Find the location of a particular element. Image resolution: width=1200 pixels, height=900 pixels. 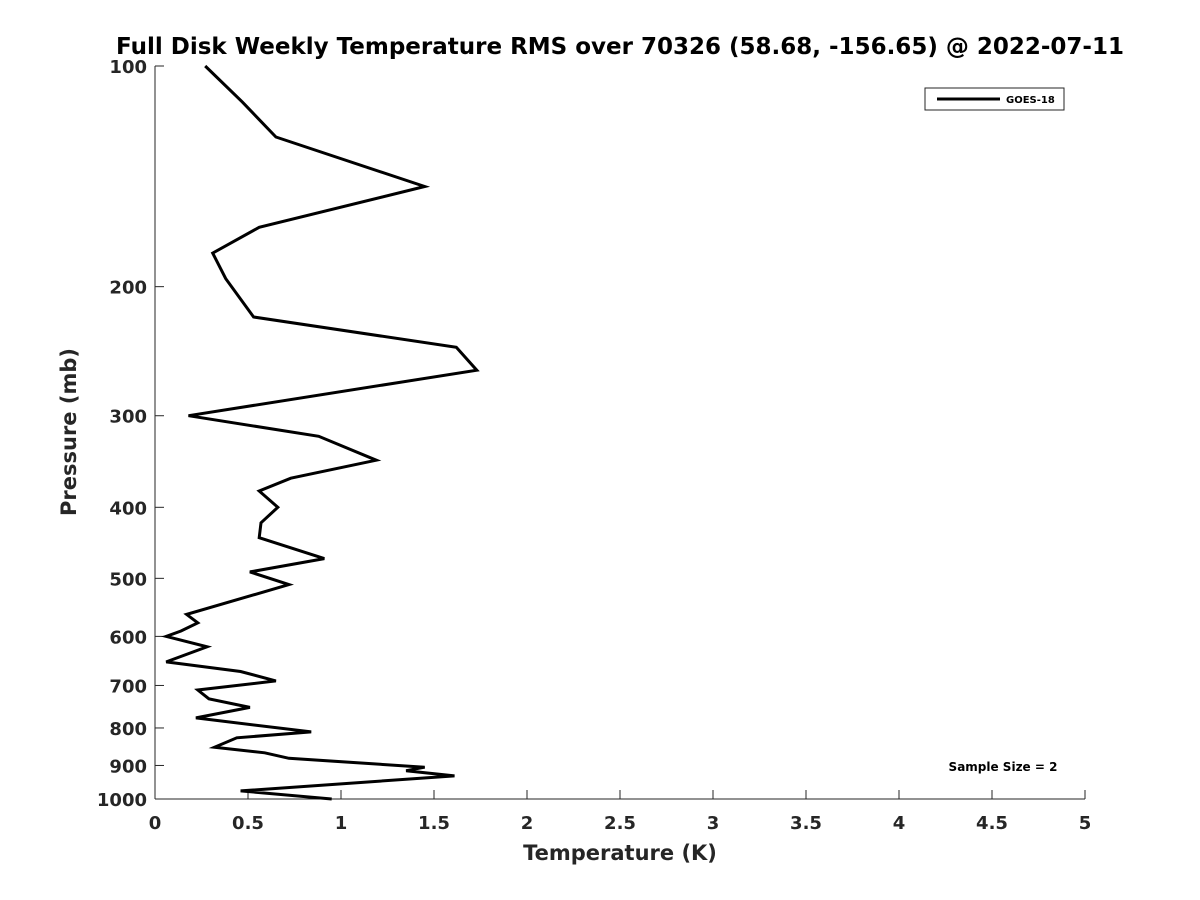

x-tick-label: 3 is located at coordinates (713, 823).